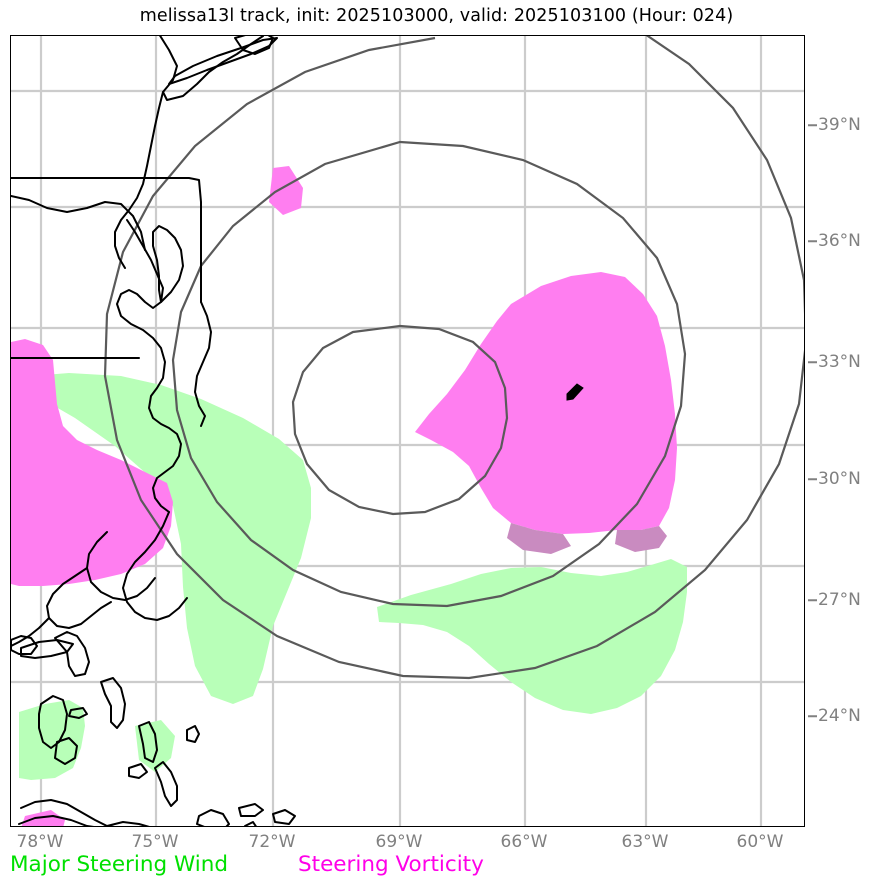 The image size is (873, 891). What do you see at coordinates (839, 600) in the screenshot?
I see `lat-label-27: 27°N` at bounding box center [839, 600].